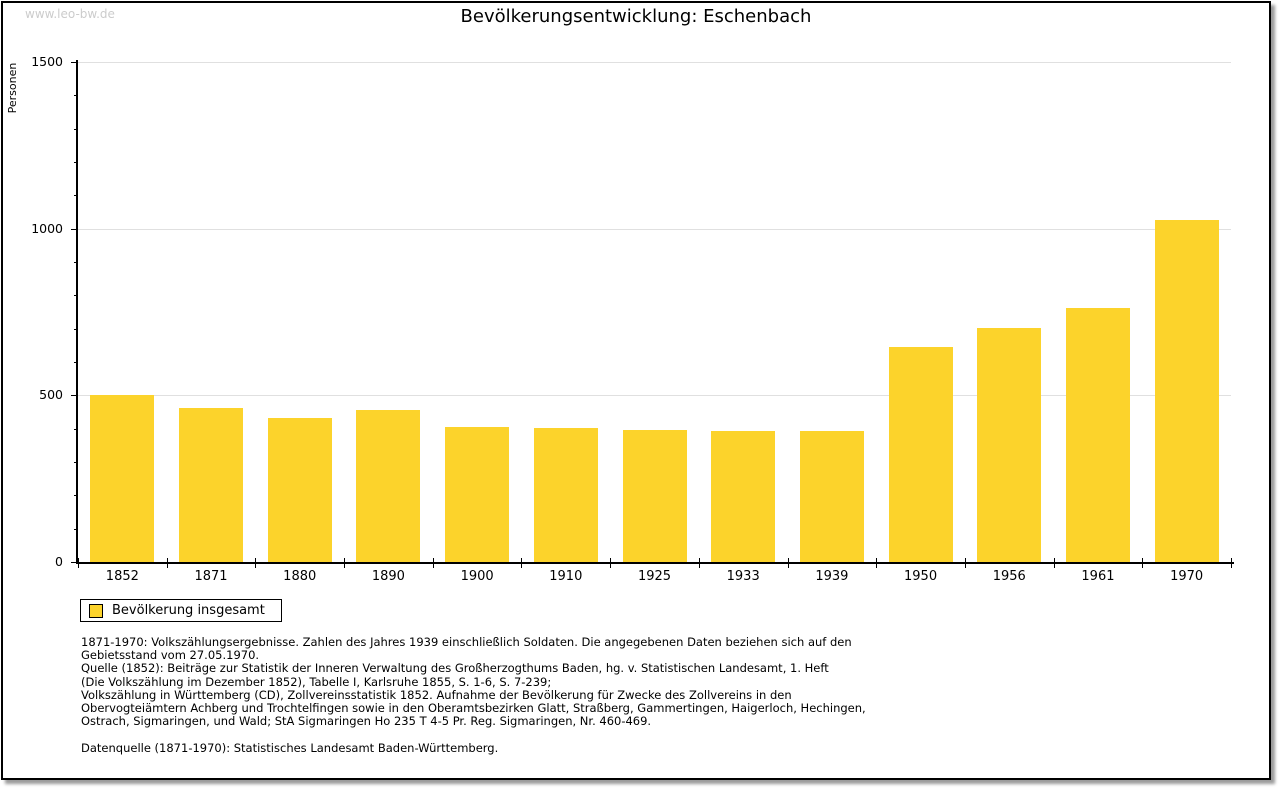 This screenshot has width=1280, height=791. I want to click on bar-1961, so click(1097, 435).